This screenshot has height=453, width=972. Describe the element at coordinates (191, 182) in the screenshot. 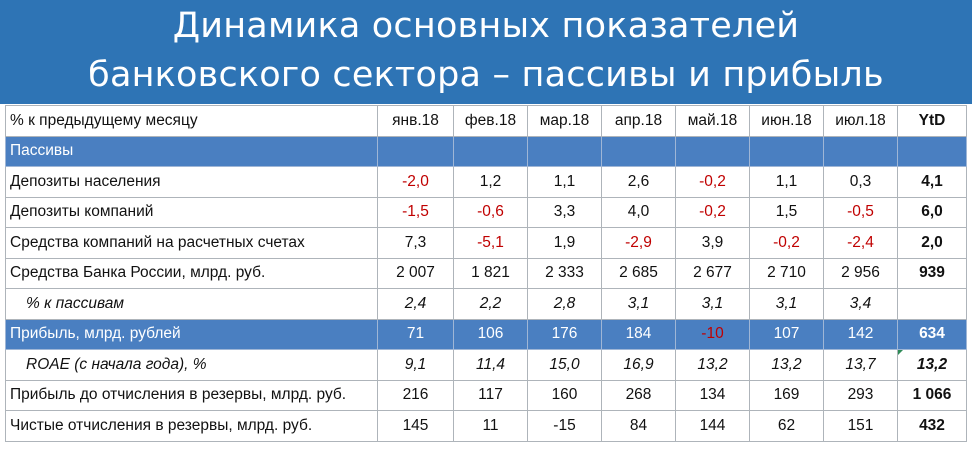

I see `row-label: Депозиты населения` at that location.